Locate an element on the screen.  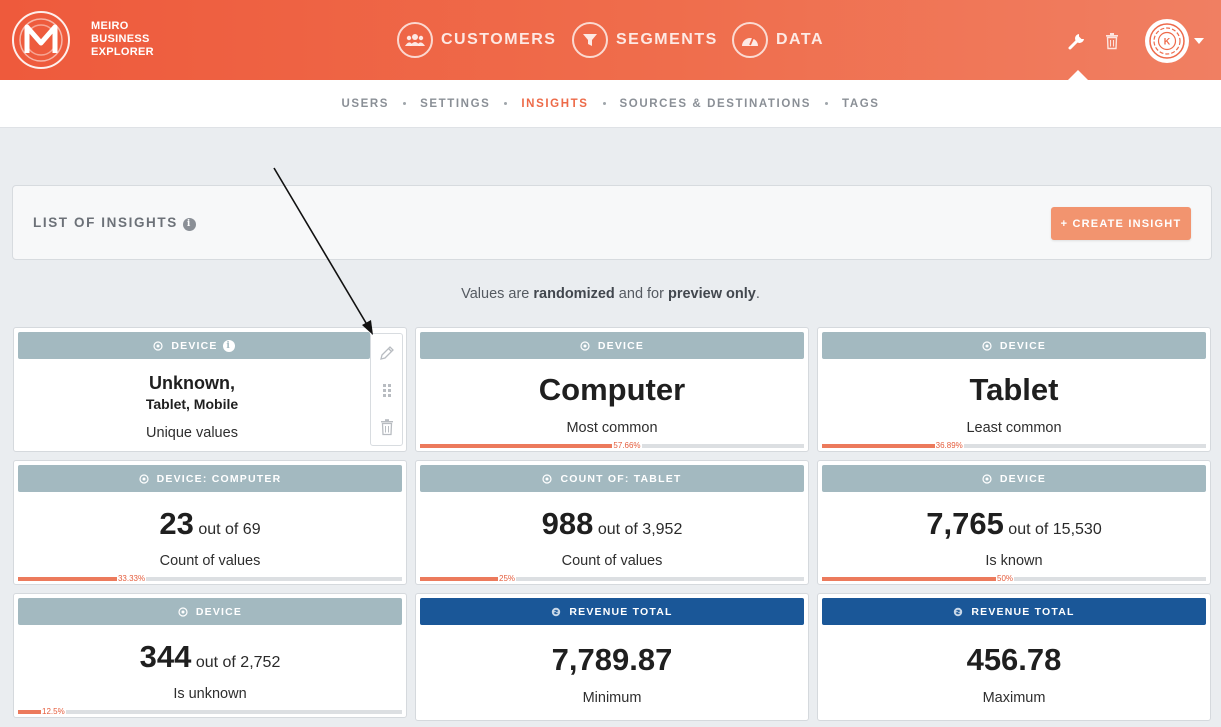
user-avatar: K is located at coordinates (1167, 41).